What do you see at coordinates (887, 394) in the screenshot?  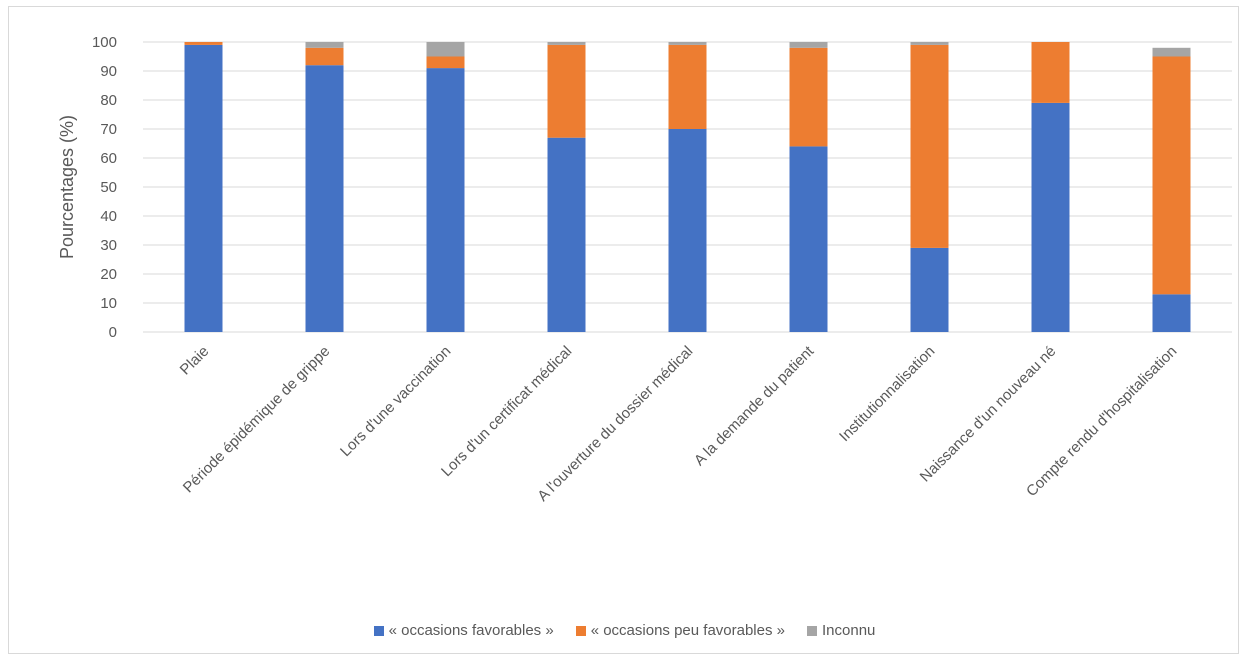 I see `x-category-label: Institutionnalisation` at bounding box center [887, 394].